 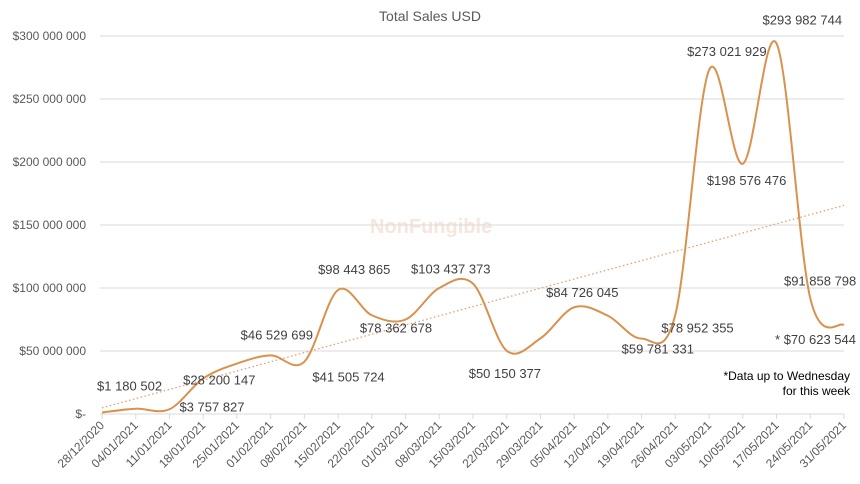 What do you see at coordinates (50, 288) in the screenshot?
I see `y-tick-label: $100 000 000` at bounding box center [50, 288].